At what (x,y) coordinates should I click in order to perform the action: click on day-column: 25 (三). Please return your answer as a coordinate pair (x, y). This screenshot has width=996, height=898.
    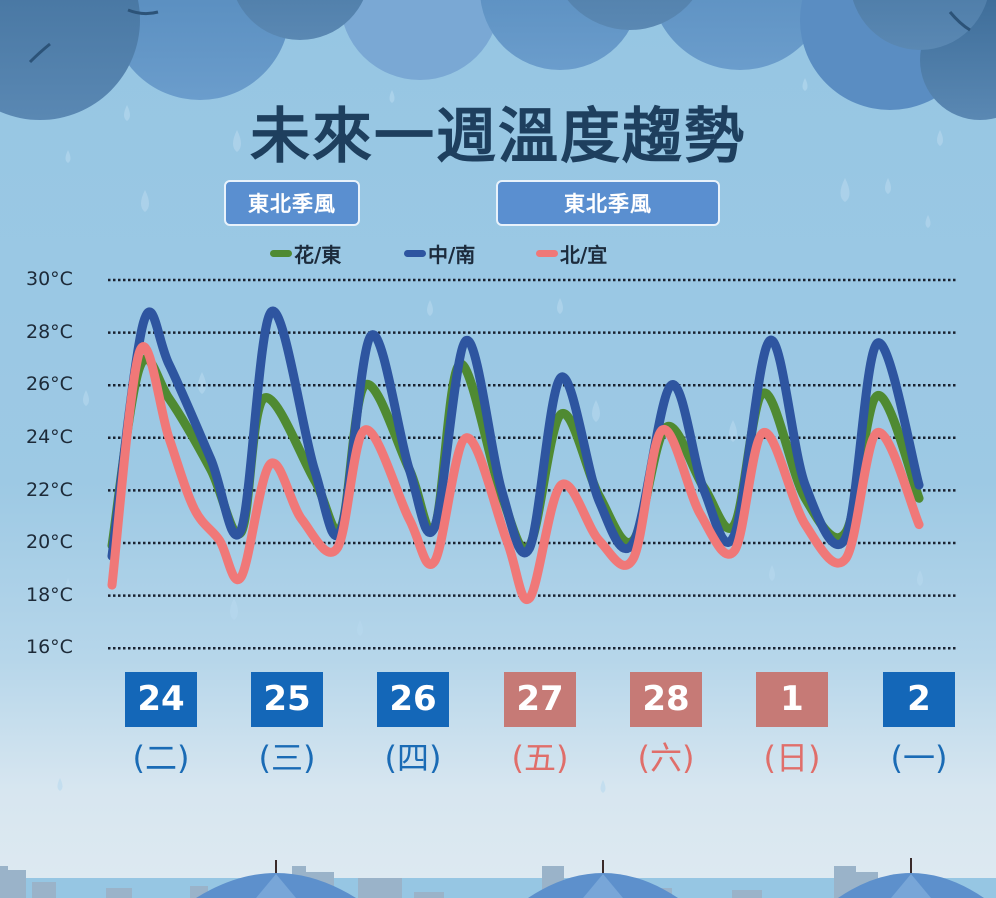
    Looking at the image, I should click on (287, 725).